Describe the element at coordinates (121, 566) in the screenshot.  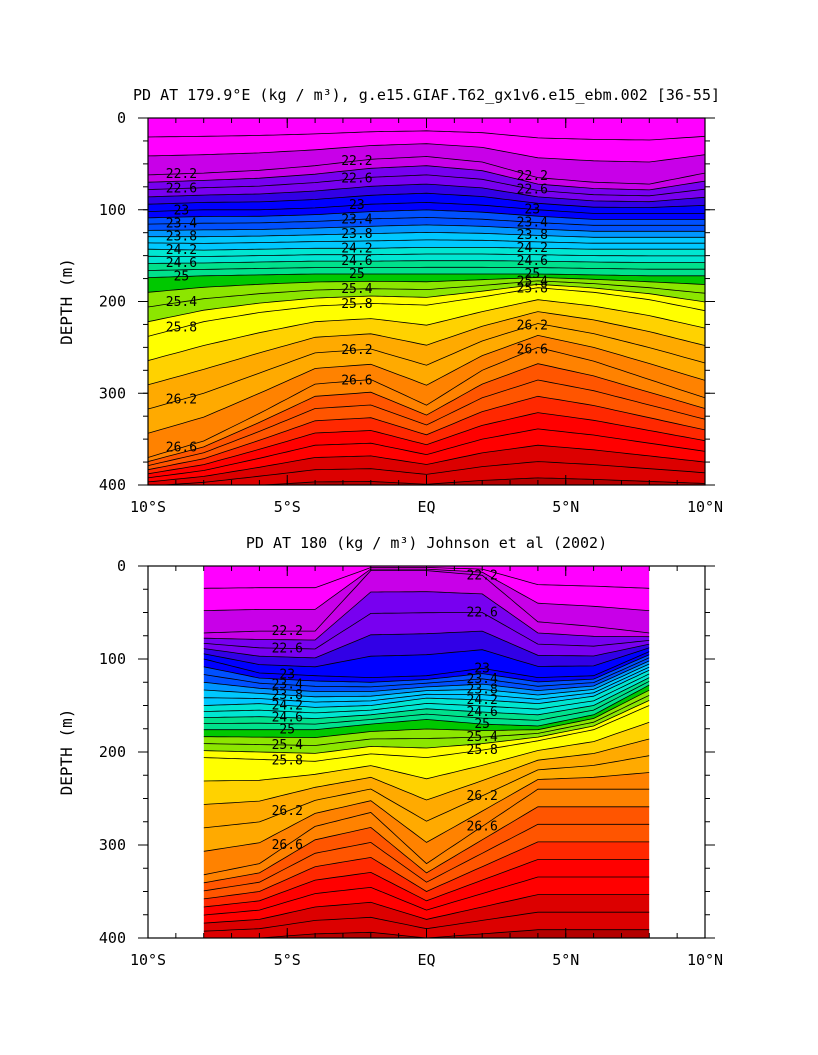
I see `y-tick-label: 0` at that location.